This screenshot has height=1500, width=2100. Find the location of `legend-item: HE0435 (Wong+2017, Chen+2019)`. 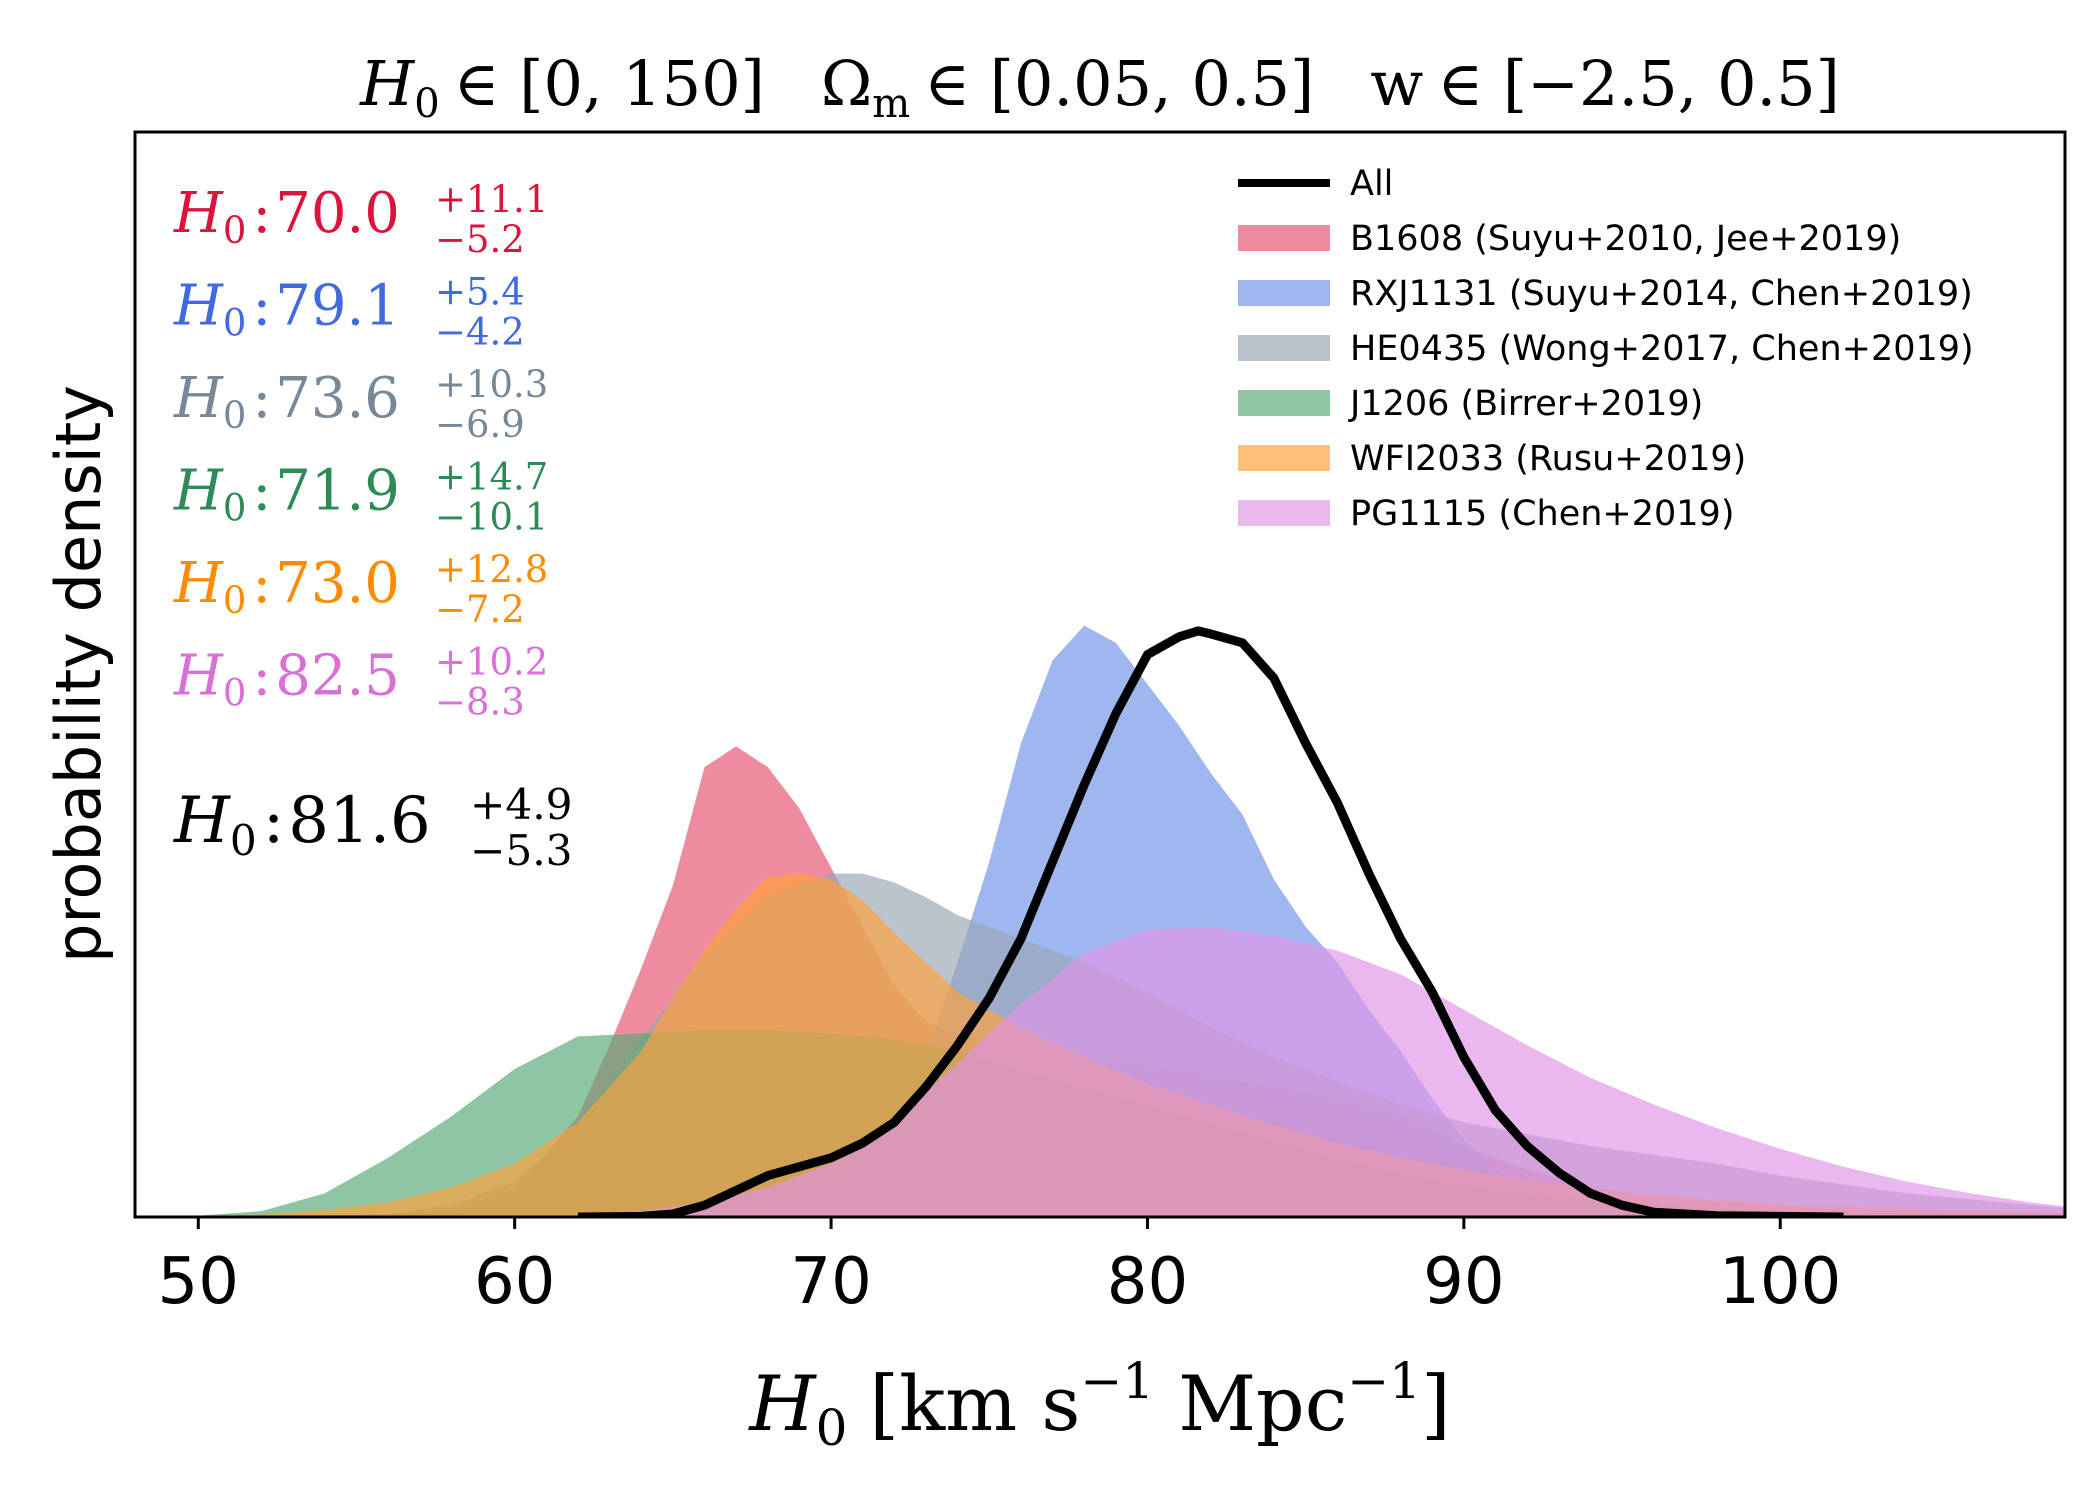

legend-item: HE0435 (Wong+2017, Chen+2019) is located at coordinates (1606, 349).